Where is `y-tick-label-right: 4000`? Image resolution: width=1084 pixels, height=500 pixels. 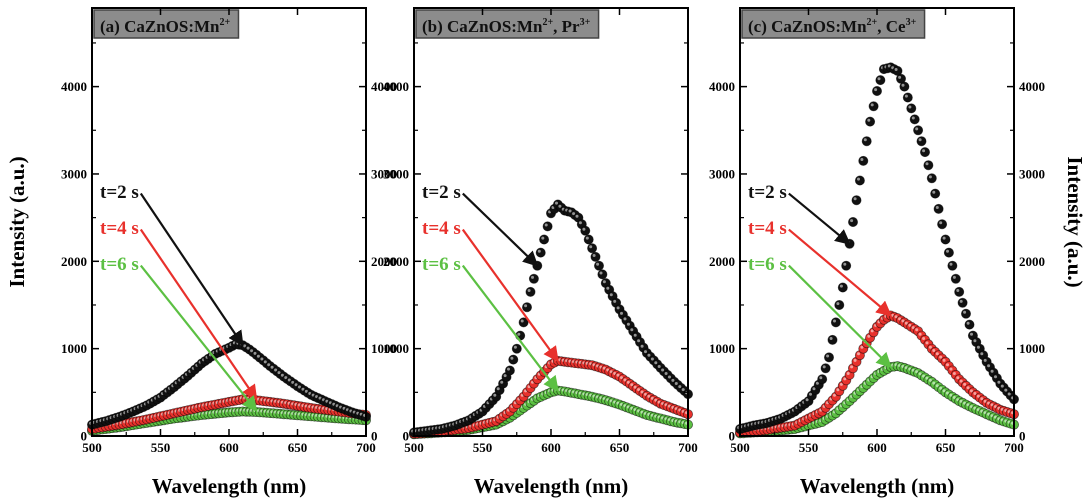 y-tick-label-right: 4000 is located at coordinates (384, 86).